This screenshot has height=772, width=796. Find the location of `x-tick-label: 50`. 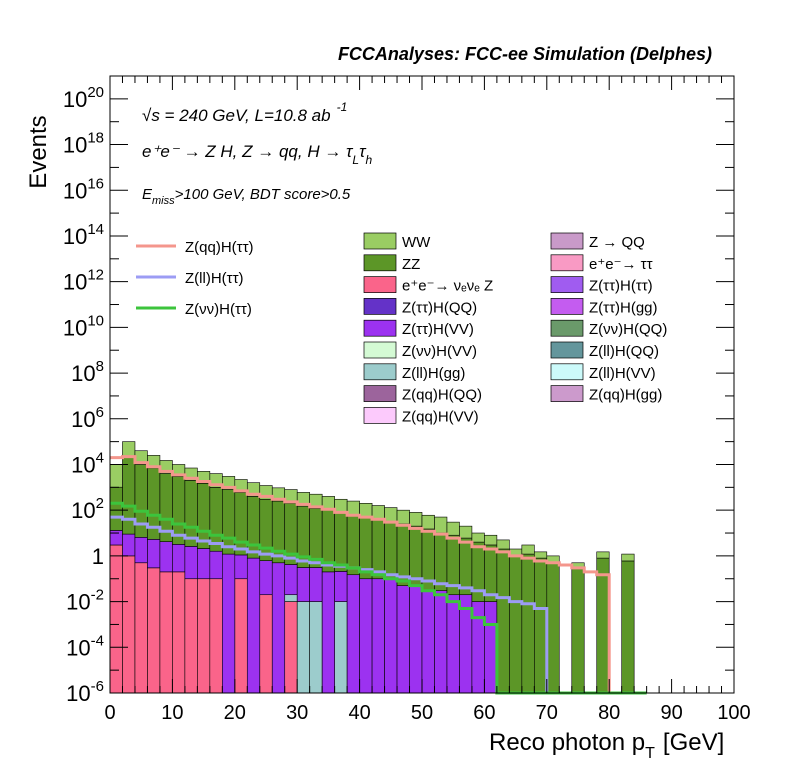

x-tick-label: 50 is located at coordinates (422, 713).